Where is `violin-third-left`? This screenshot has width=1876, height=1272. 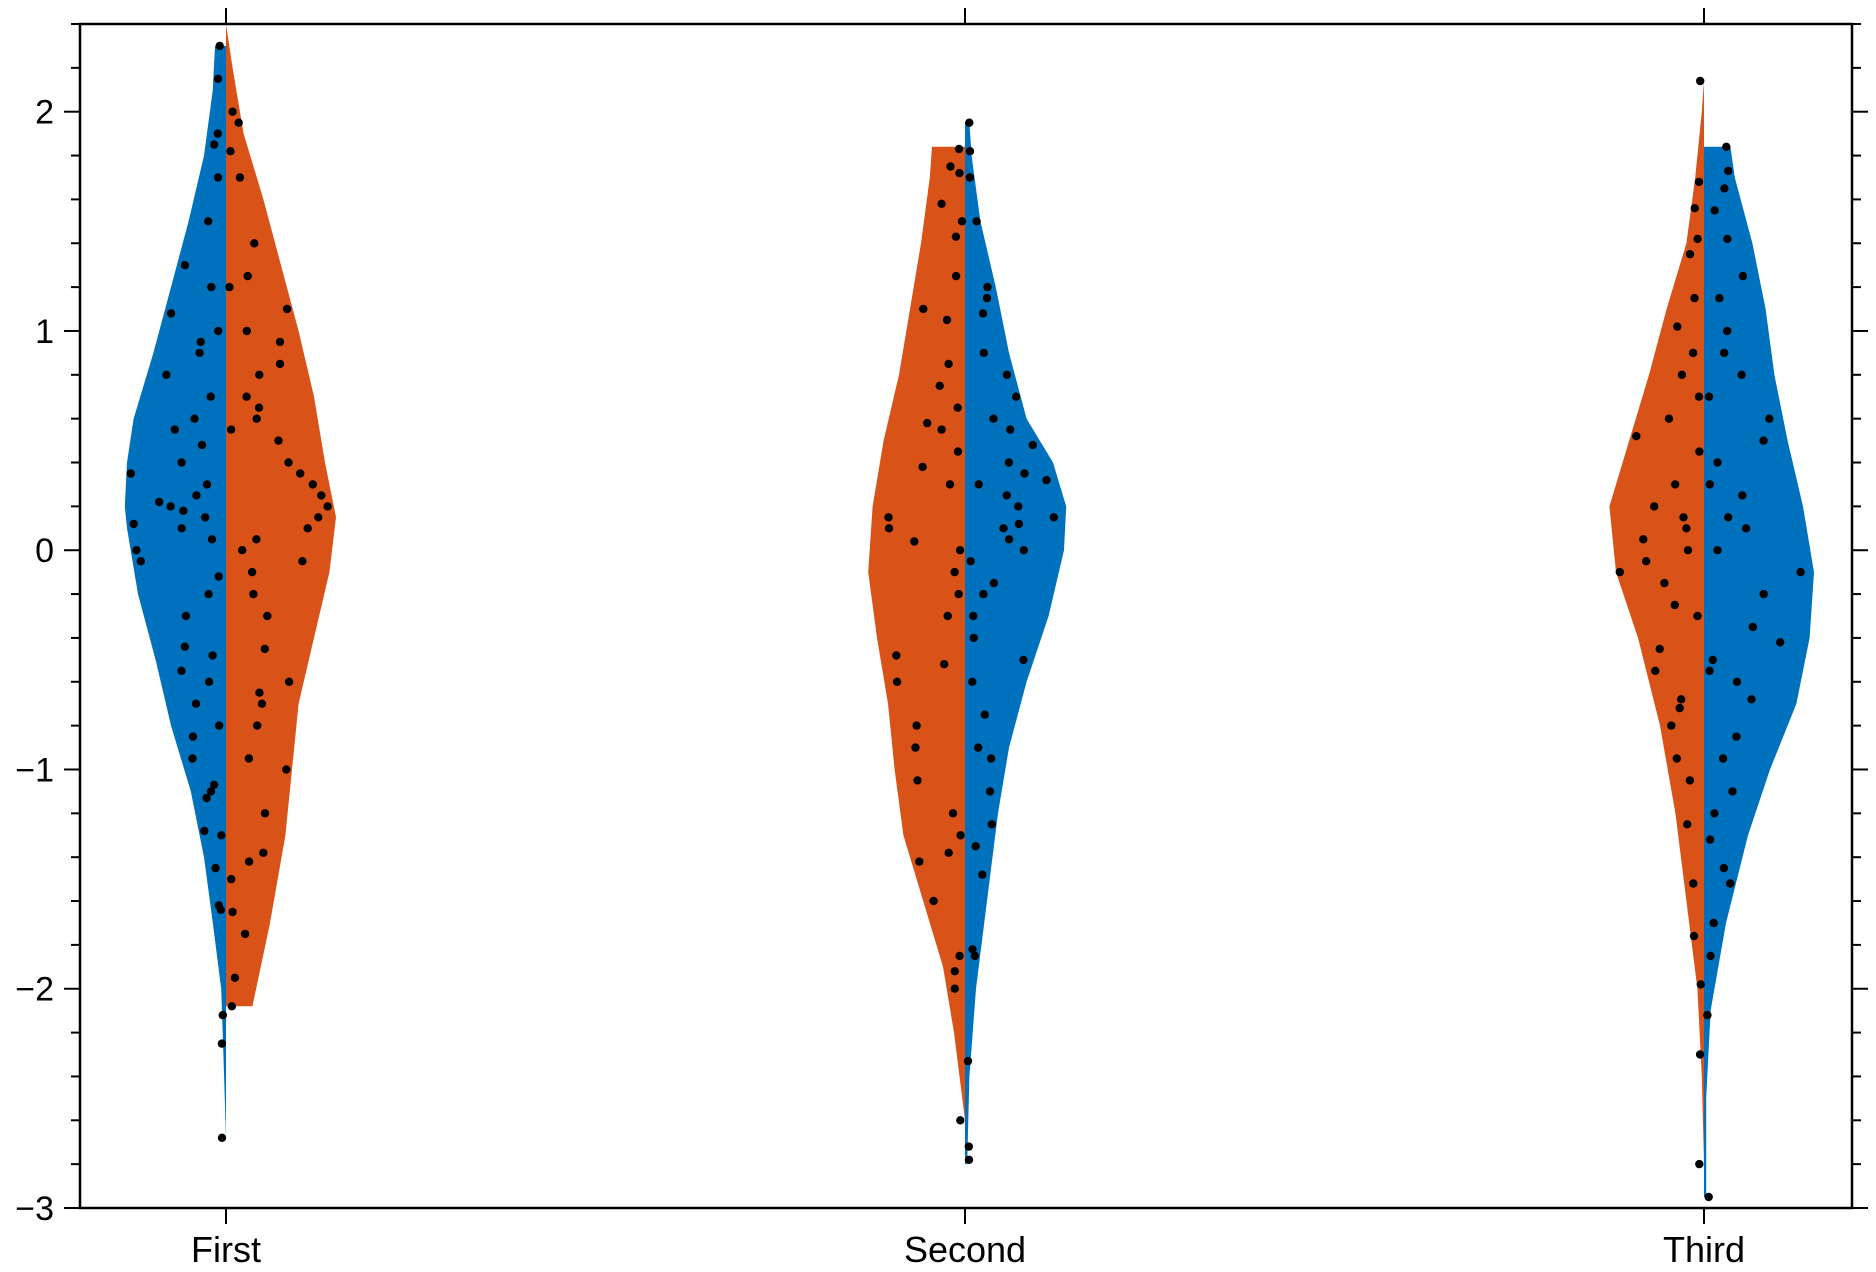 violin-third-left is located at coordinates (1656, 623).